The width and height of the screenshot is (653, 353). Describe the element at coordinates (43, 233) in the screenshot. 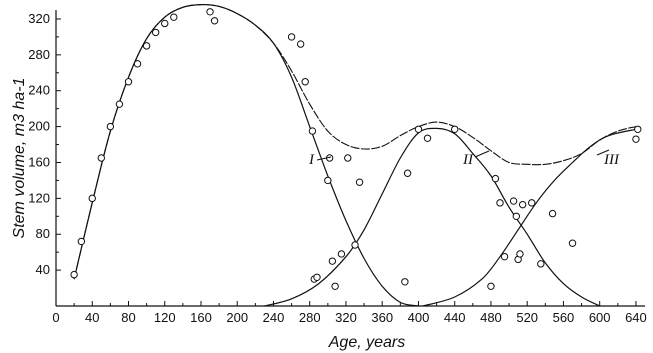

I see `y-tick-label: 80` at that location.